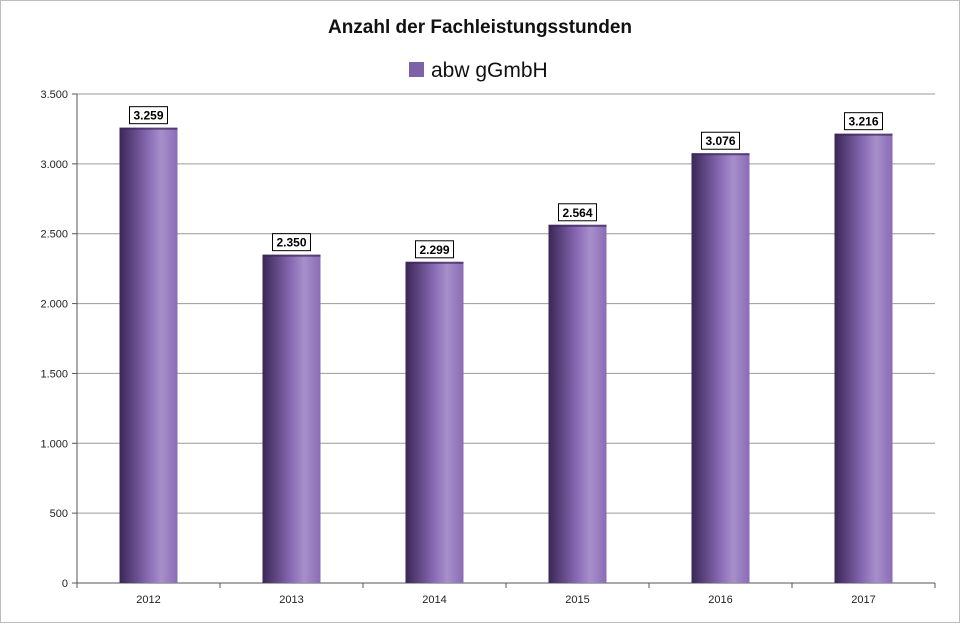  Describe the element at coordinates (58, 339) in the screenshot. I see `y-axis-ticks: 0 500 1.000 1.500 2.000 2.500 3.000 3.500` at that location.